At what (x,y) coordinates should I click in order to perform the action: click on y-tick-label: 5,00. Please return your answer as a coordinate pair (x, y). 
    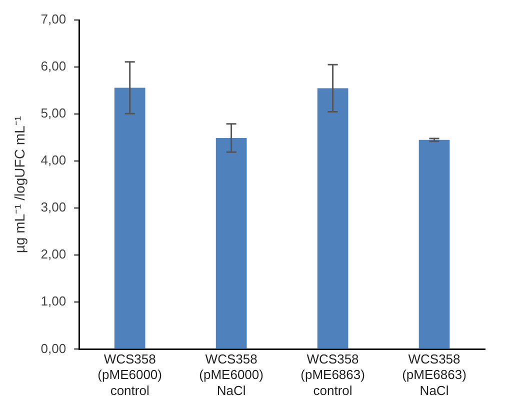
    Looking at the image, I should click on (53, 113).